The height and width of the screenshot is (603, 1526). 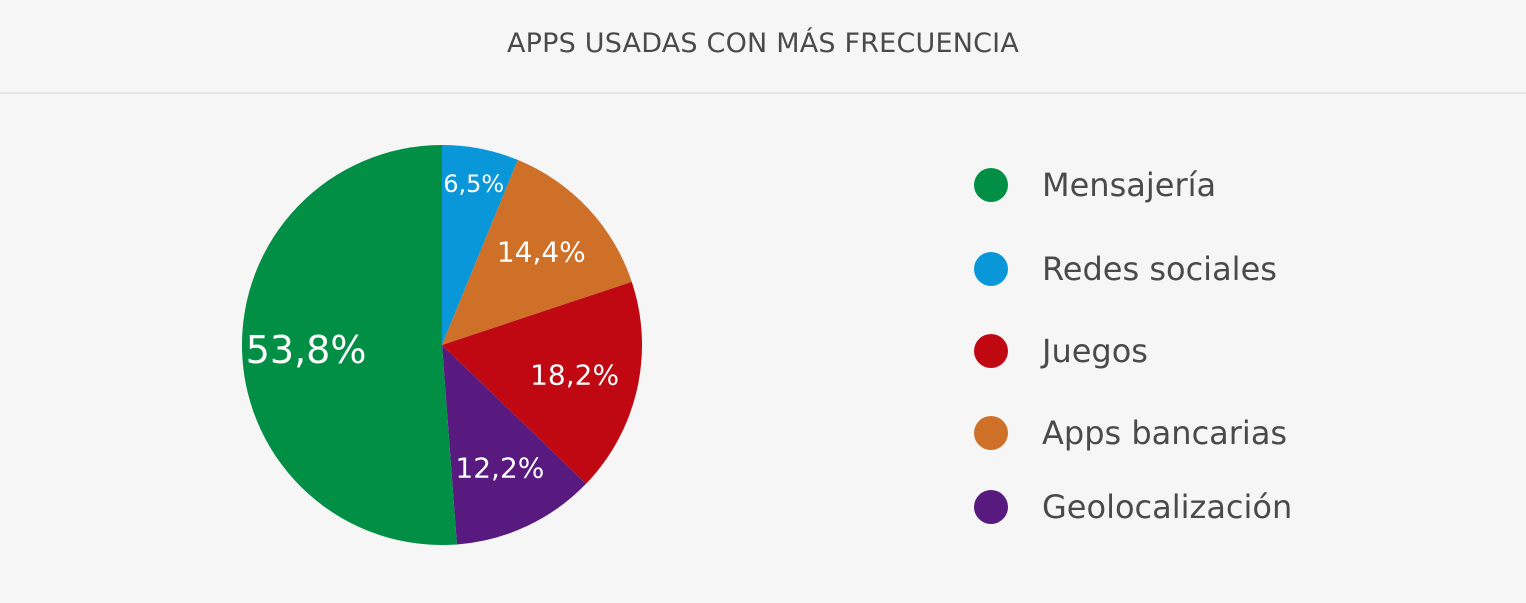 I want to click on legend-item-redes-sociales: Redes sociales, so click(x=1125, y=269).